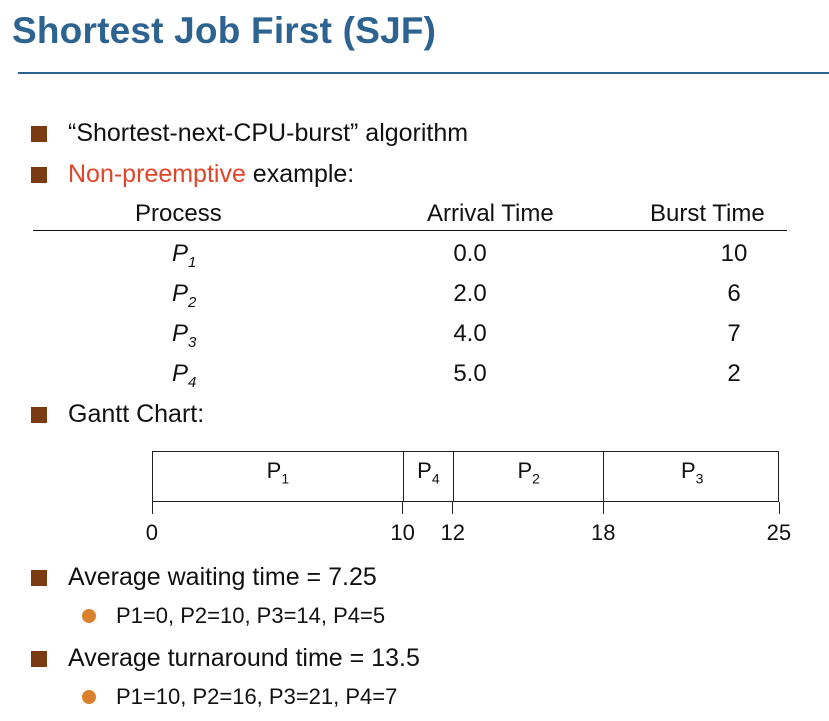  What do you see at coordinates (470, 253) in the screenshot?
I see `arrival-cell: 0.0` at bounding box center [470, 253].